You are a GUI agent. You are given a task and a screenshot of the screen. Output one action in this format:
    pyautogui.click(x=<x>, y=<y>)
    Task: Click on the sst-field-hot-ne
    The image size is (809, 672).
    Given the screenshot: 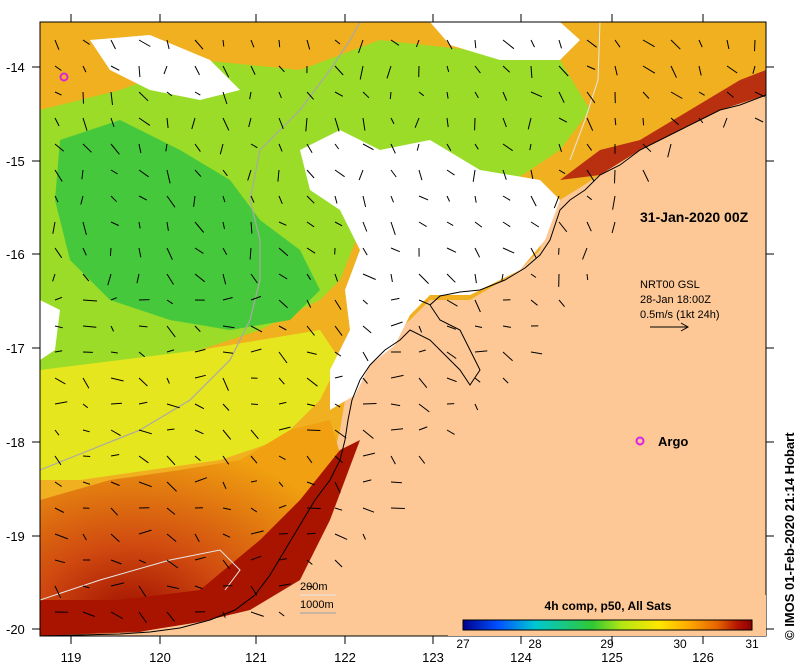 What is the action you would take?
    pyautogui.click(x=663, y=125)
    